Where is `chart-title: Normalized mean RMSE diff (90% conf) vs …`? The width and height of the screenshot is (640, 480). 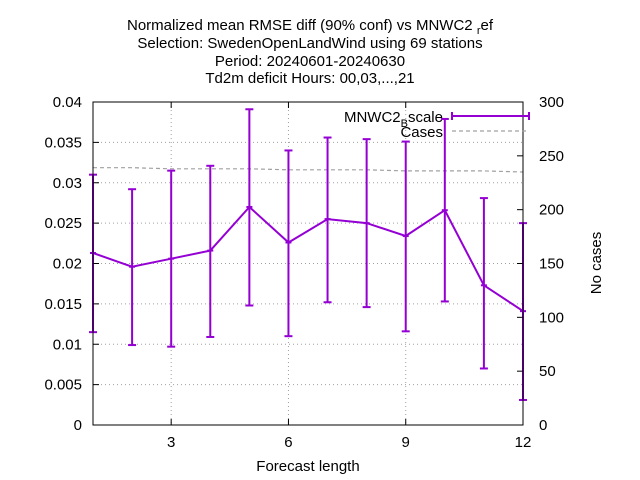 chart-title: Normalized mean RMSE diff (90% conf) vs … is located at coordinates (310, 52).